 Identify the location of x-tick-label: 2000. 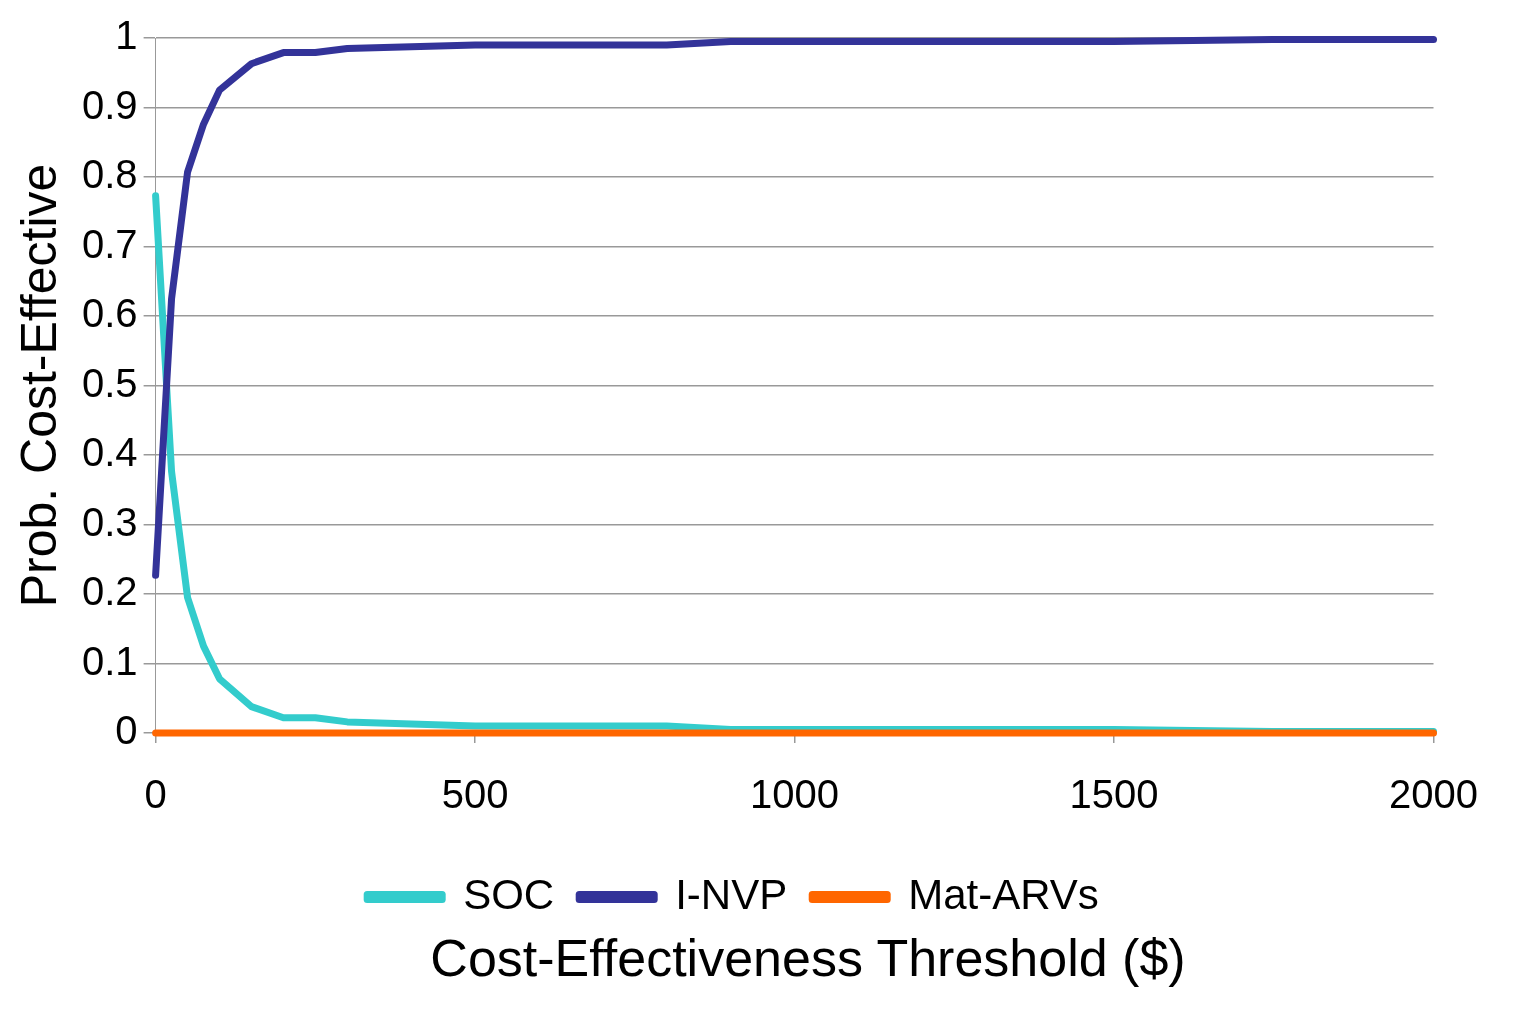
(1433, 794).